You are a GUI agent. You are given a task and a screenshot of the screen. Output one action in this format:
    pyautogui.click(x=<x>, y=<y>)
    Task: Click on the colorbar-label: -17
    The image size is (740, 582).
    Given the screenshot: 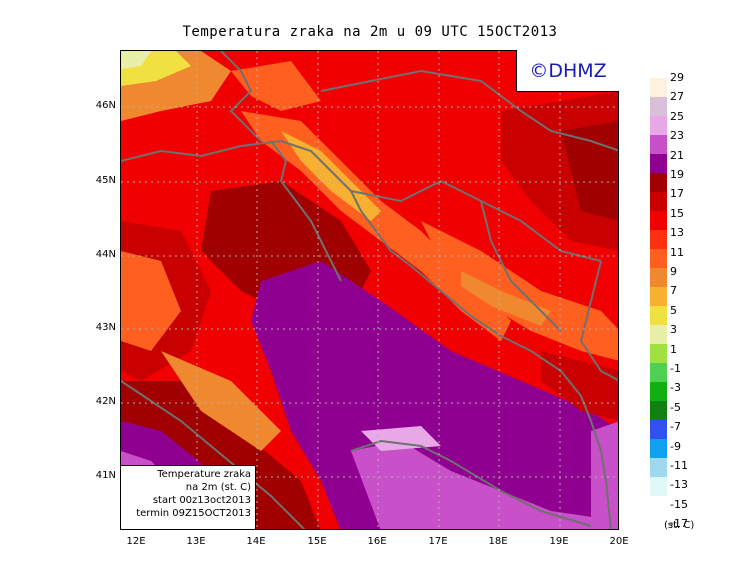 What is the action you would take?
    pyautogui.click(x=679, y=524)
    